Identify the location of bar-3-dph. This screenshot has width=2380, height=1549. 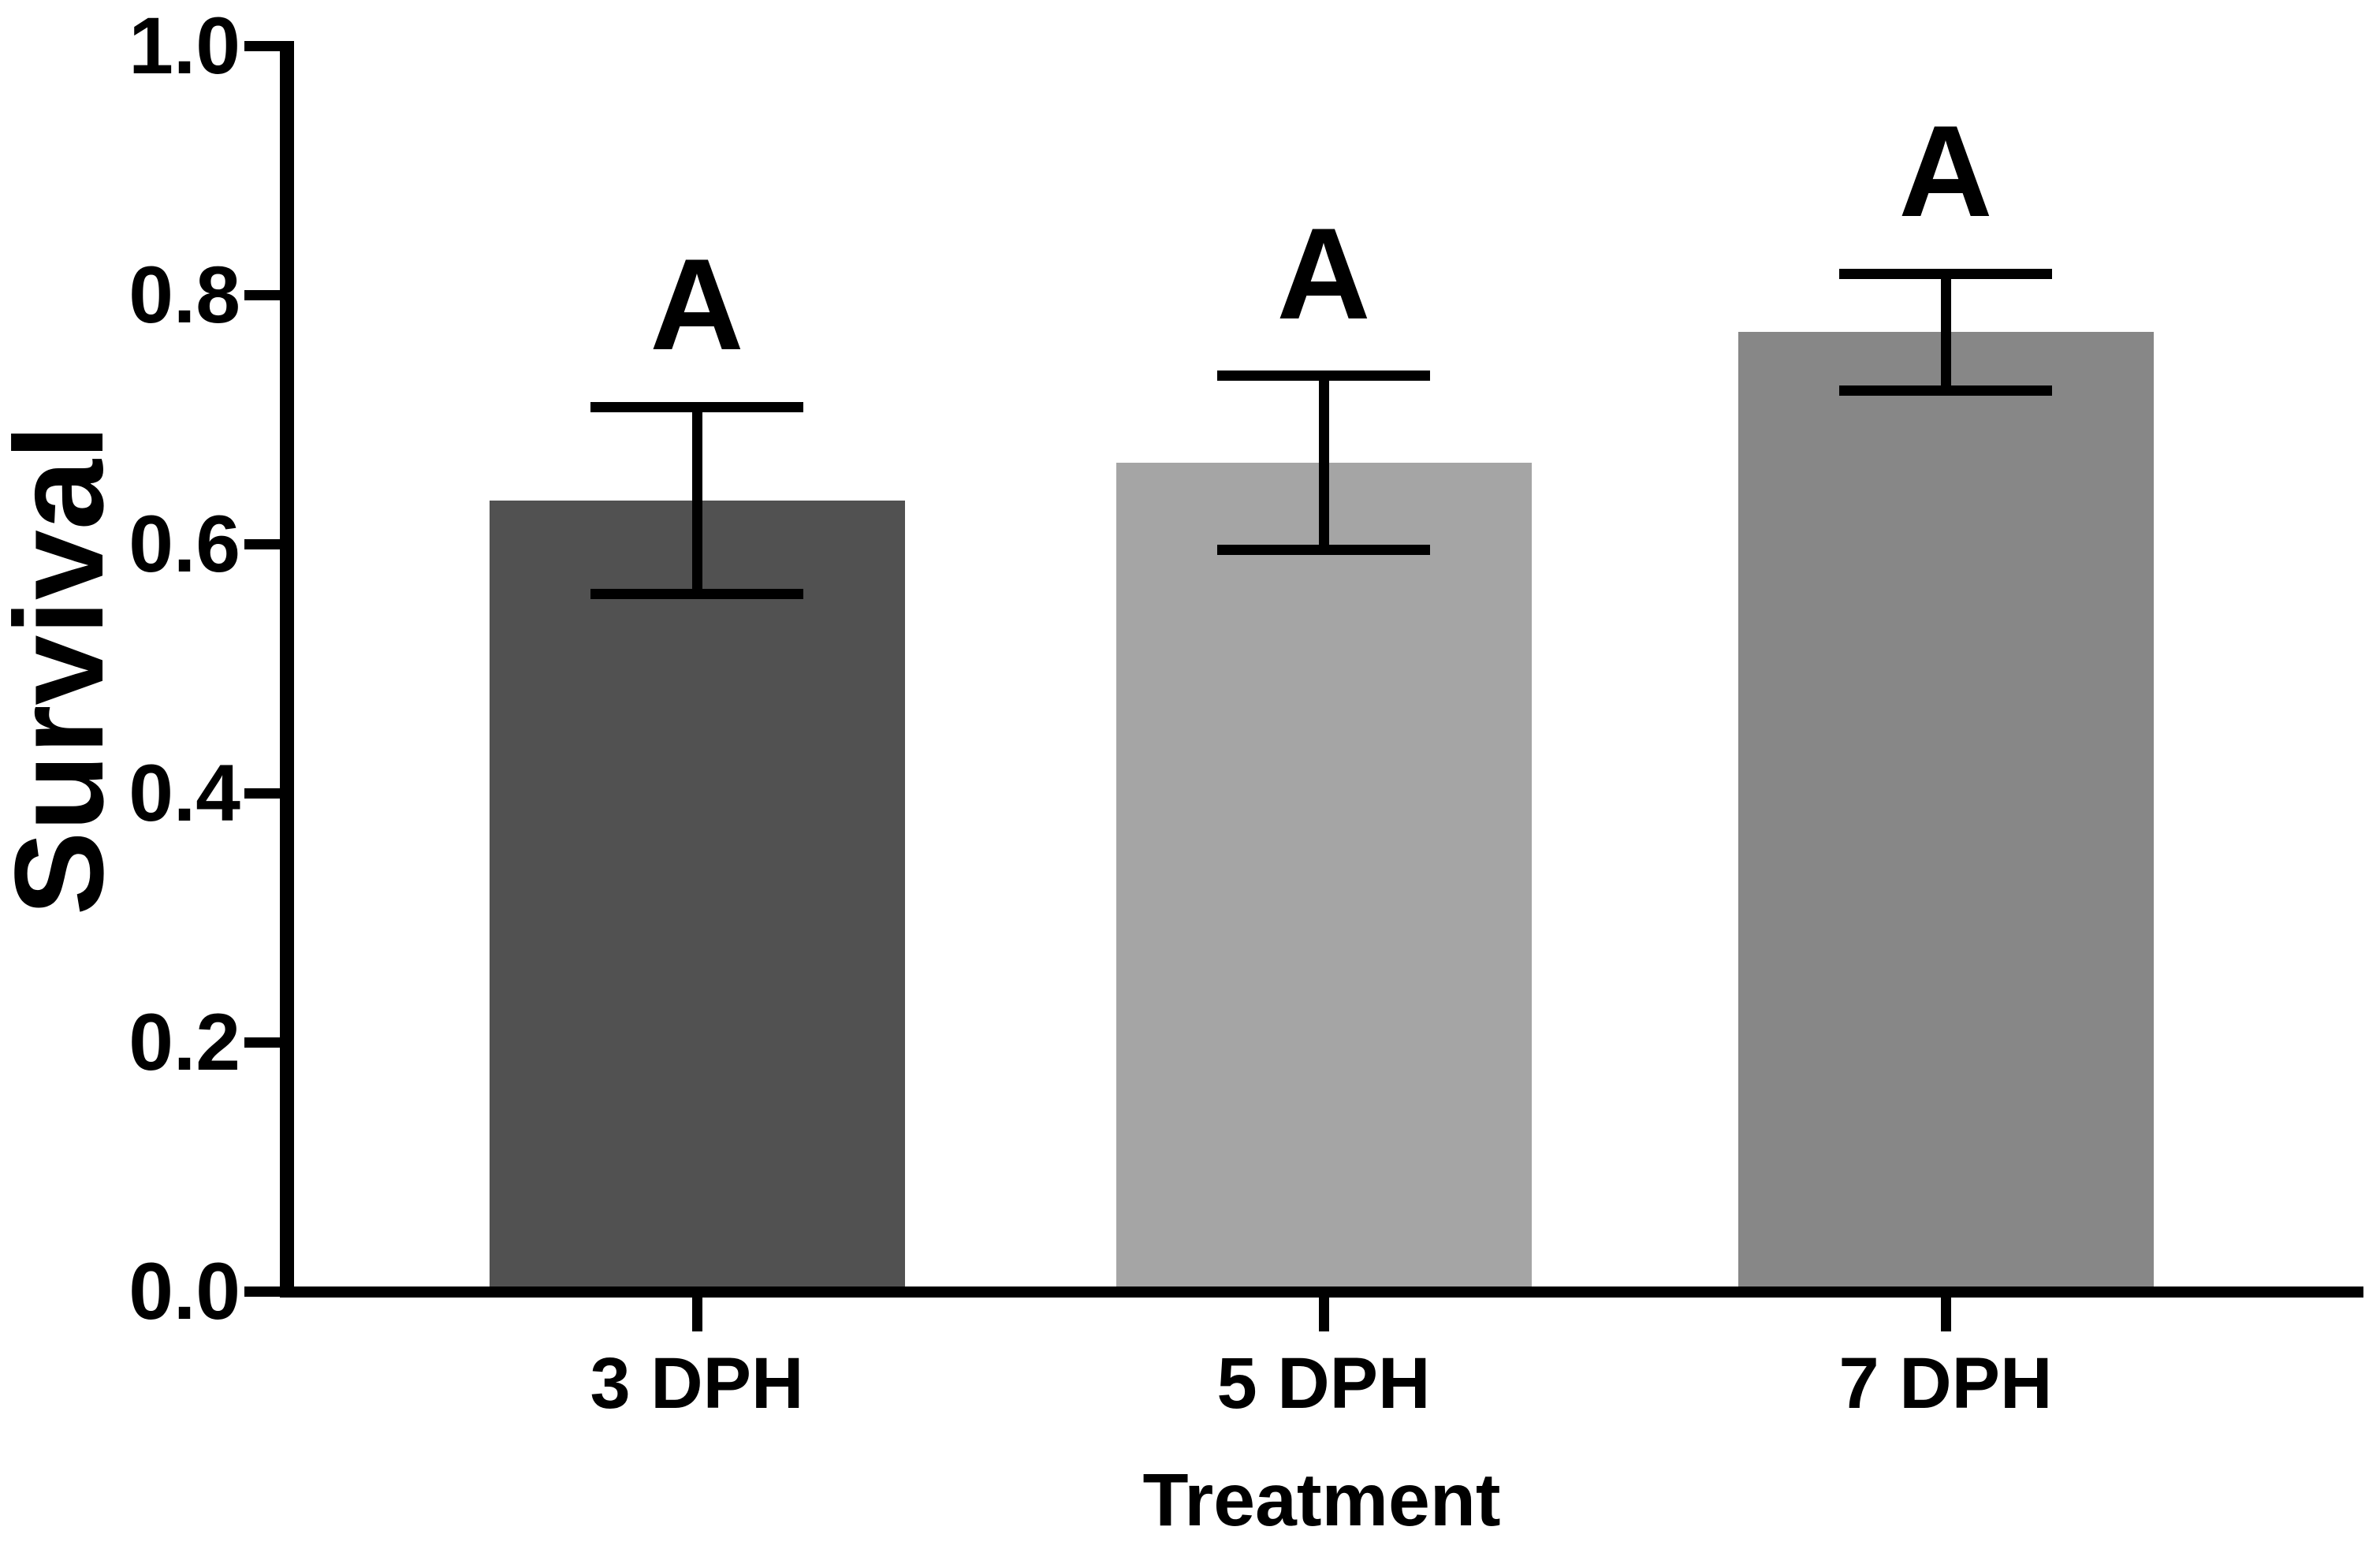
(697, 893).